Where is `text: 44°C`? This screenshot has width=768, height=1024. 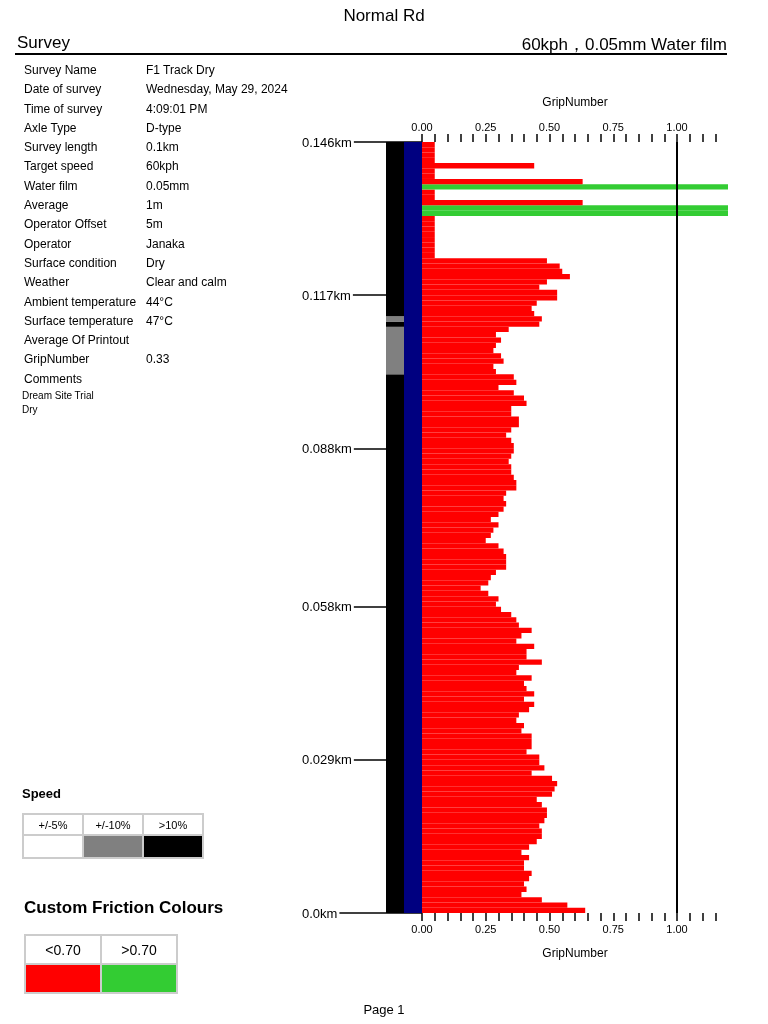
text: 44°C is located at coordinates (159, 301).